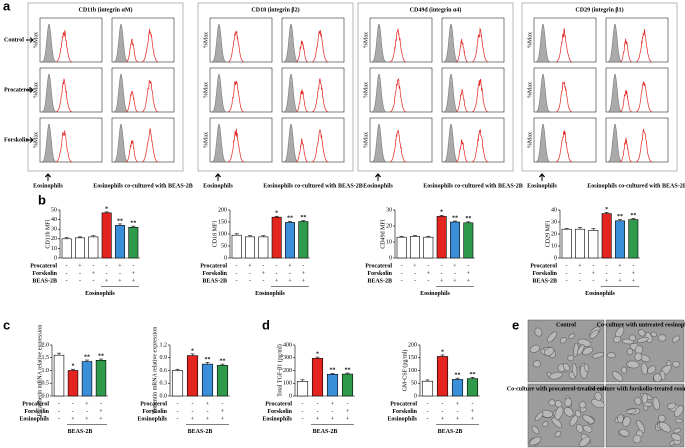  Describe the element at coordinates (436, 9) in the screenshot. I see `column-title: CD49d (integrin α4)` at that location.